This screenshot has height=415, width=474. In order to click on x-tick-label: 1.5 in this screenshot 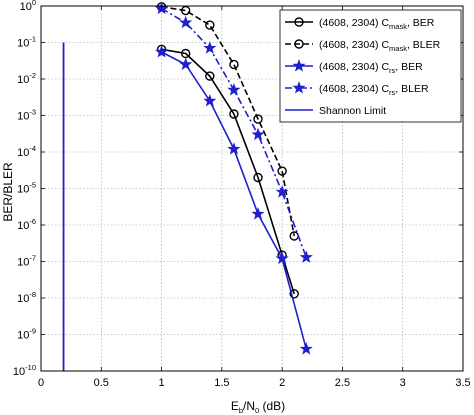, I will do `click(221, 383)`.